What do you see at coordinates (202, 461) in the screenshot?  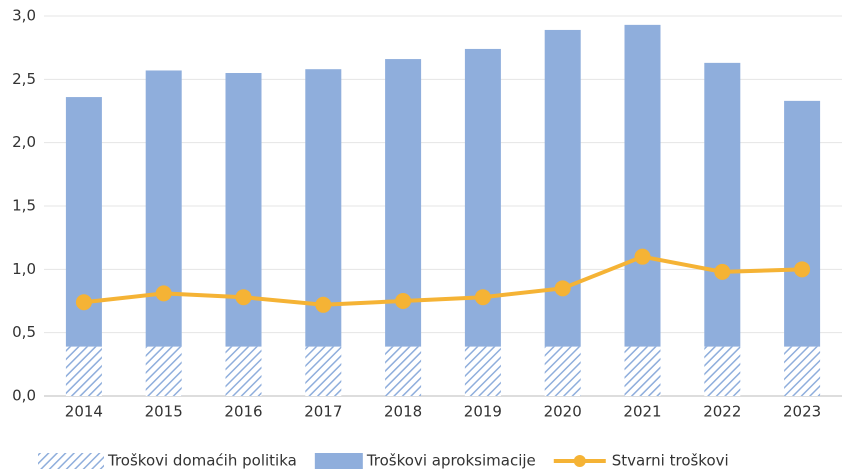 I see `legend-label: Troškovi domaćih politika` at bounding box center [202, 461].